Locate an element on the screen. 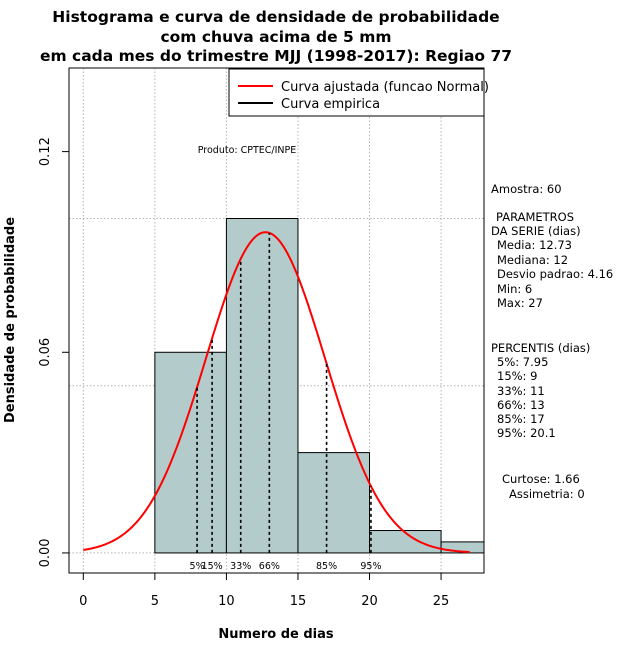 The width and height of the screenshot is (640, 660). x-tick-label: 5 is located at coordinates (155, 601).